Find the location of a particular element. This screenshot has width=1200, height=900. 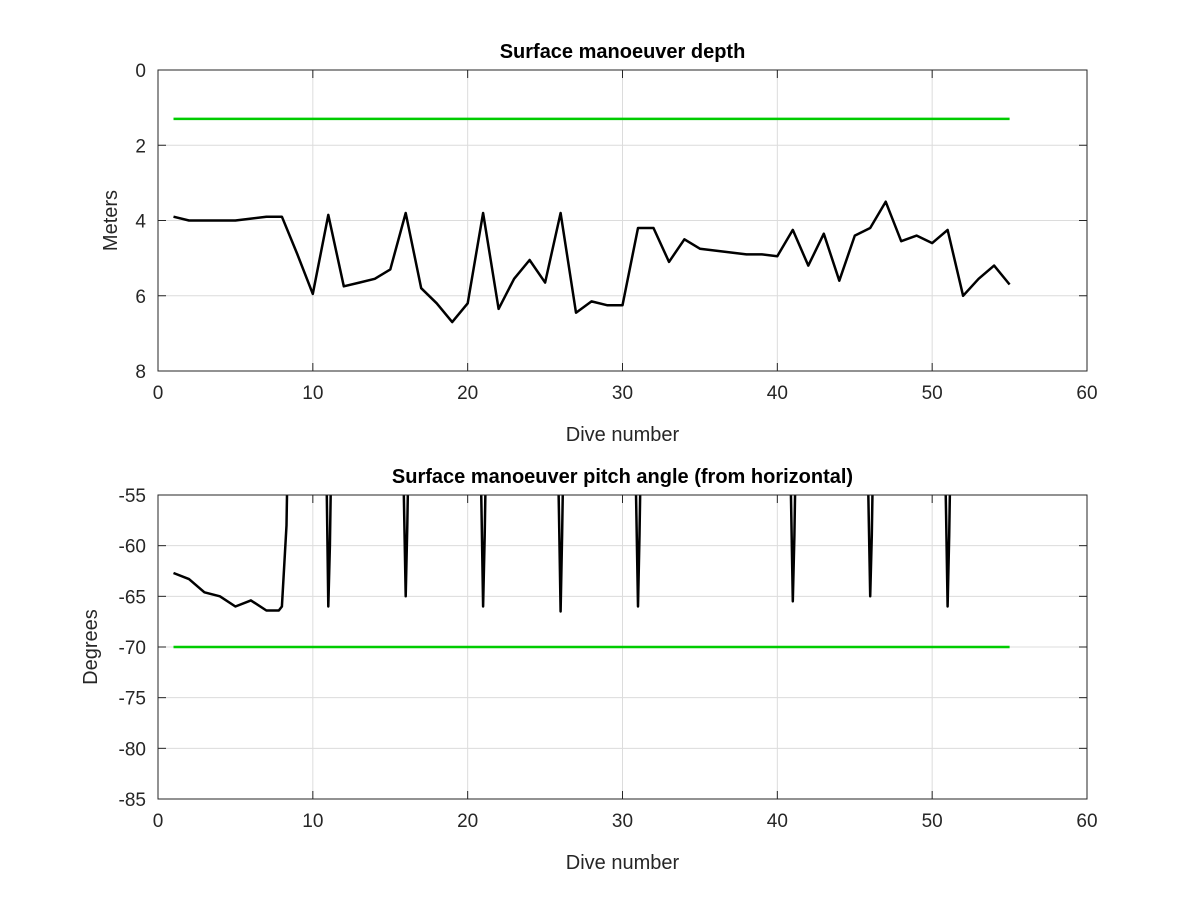

depth-chart-y-tick-label: 4 is located at coordinates (140, 222).